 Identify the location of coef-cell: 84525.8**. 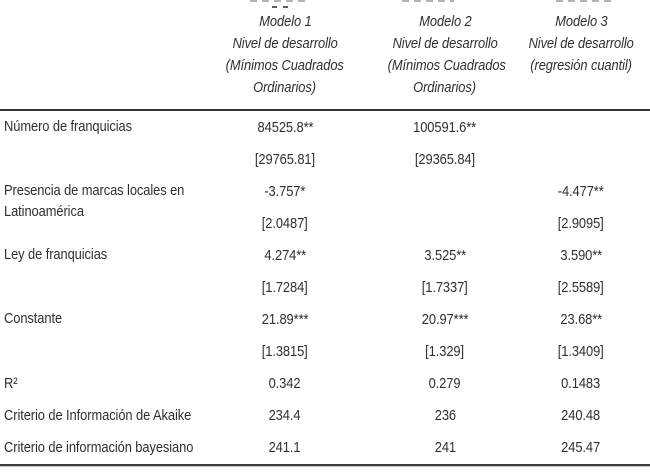
(285, 126).